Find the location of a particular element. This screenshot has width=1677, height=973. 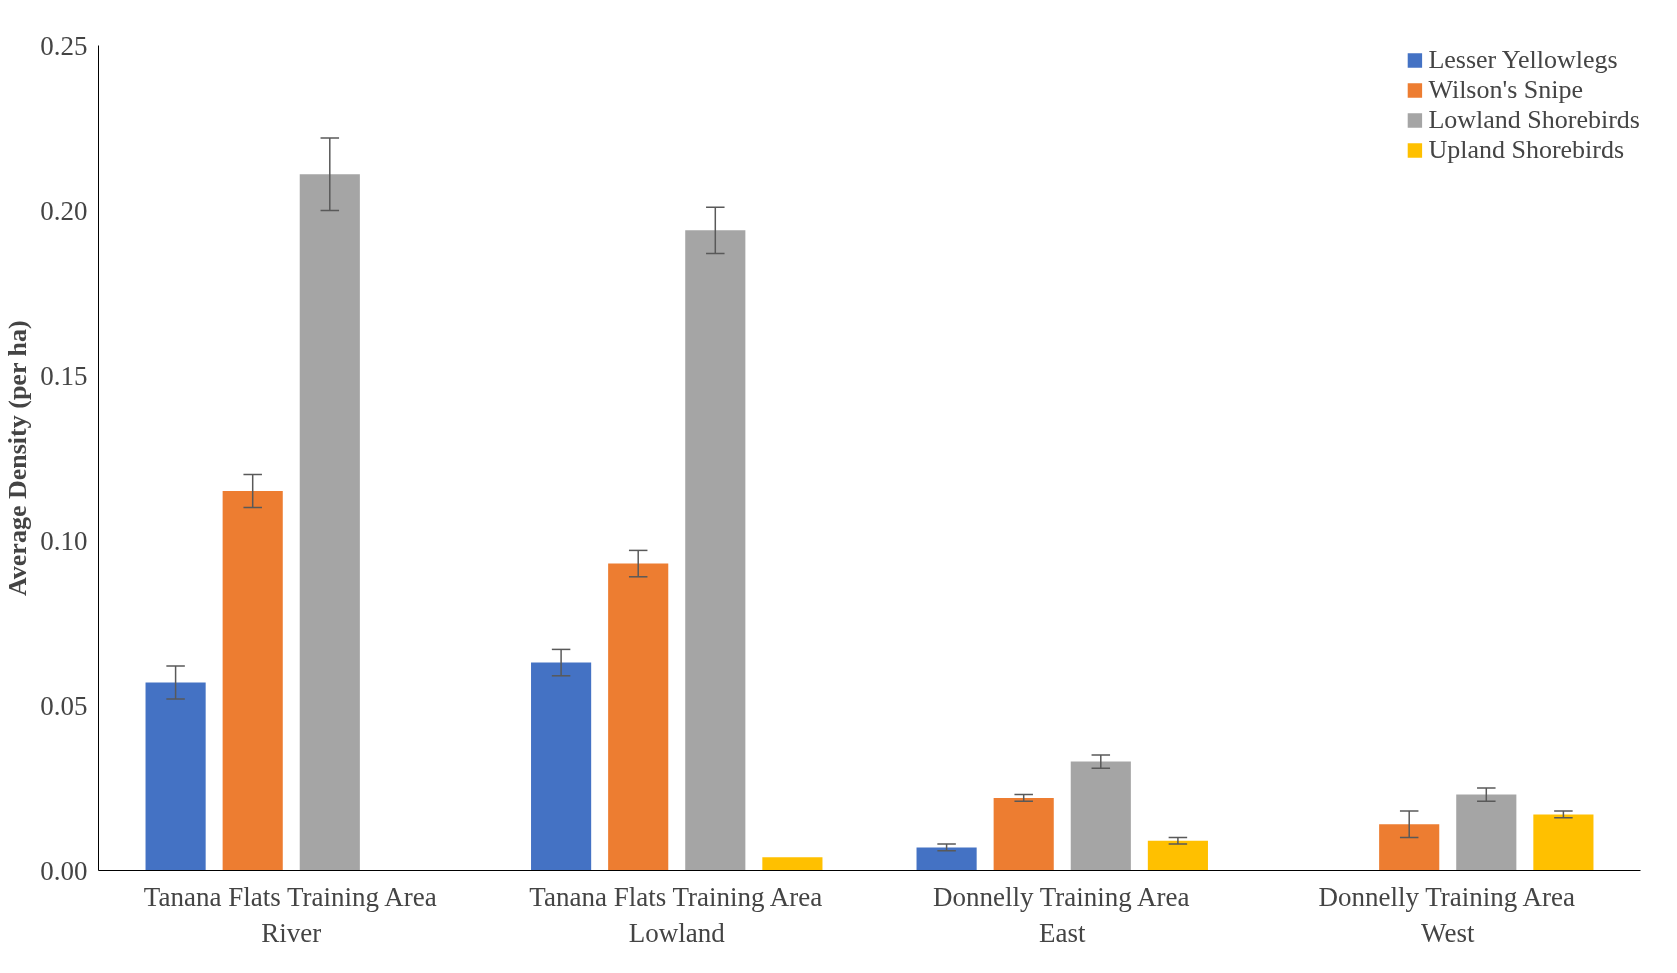

x-tick-label: Donnelly Training Area West is located at coordinates (1447, 914).